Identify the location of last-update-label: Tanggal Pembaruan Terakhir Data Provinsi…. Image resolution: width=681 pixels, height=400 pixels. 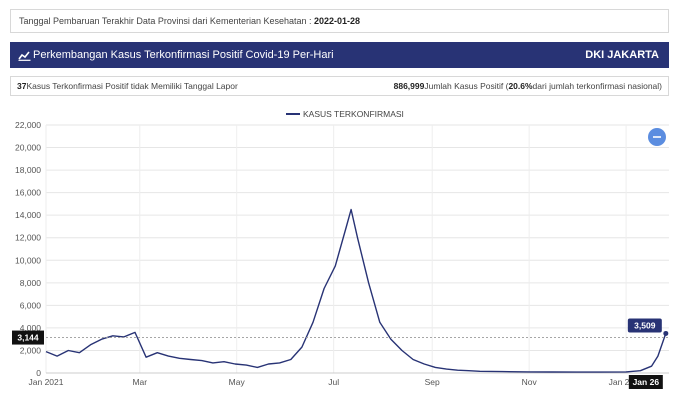
(167, 21).